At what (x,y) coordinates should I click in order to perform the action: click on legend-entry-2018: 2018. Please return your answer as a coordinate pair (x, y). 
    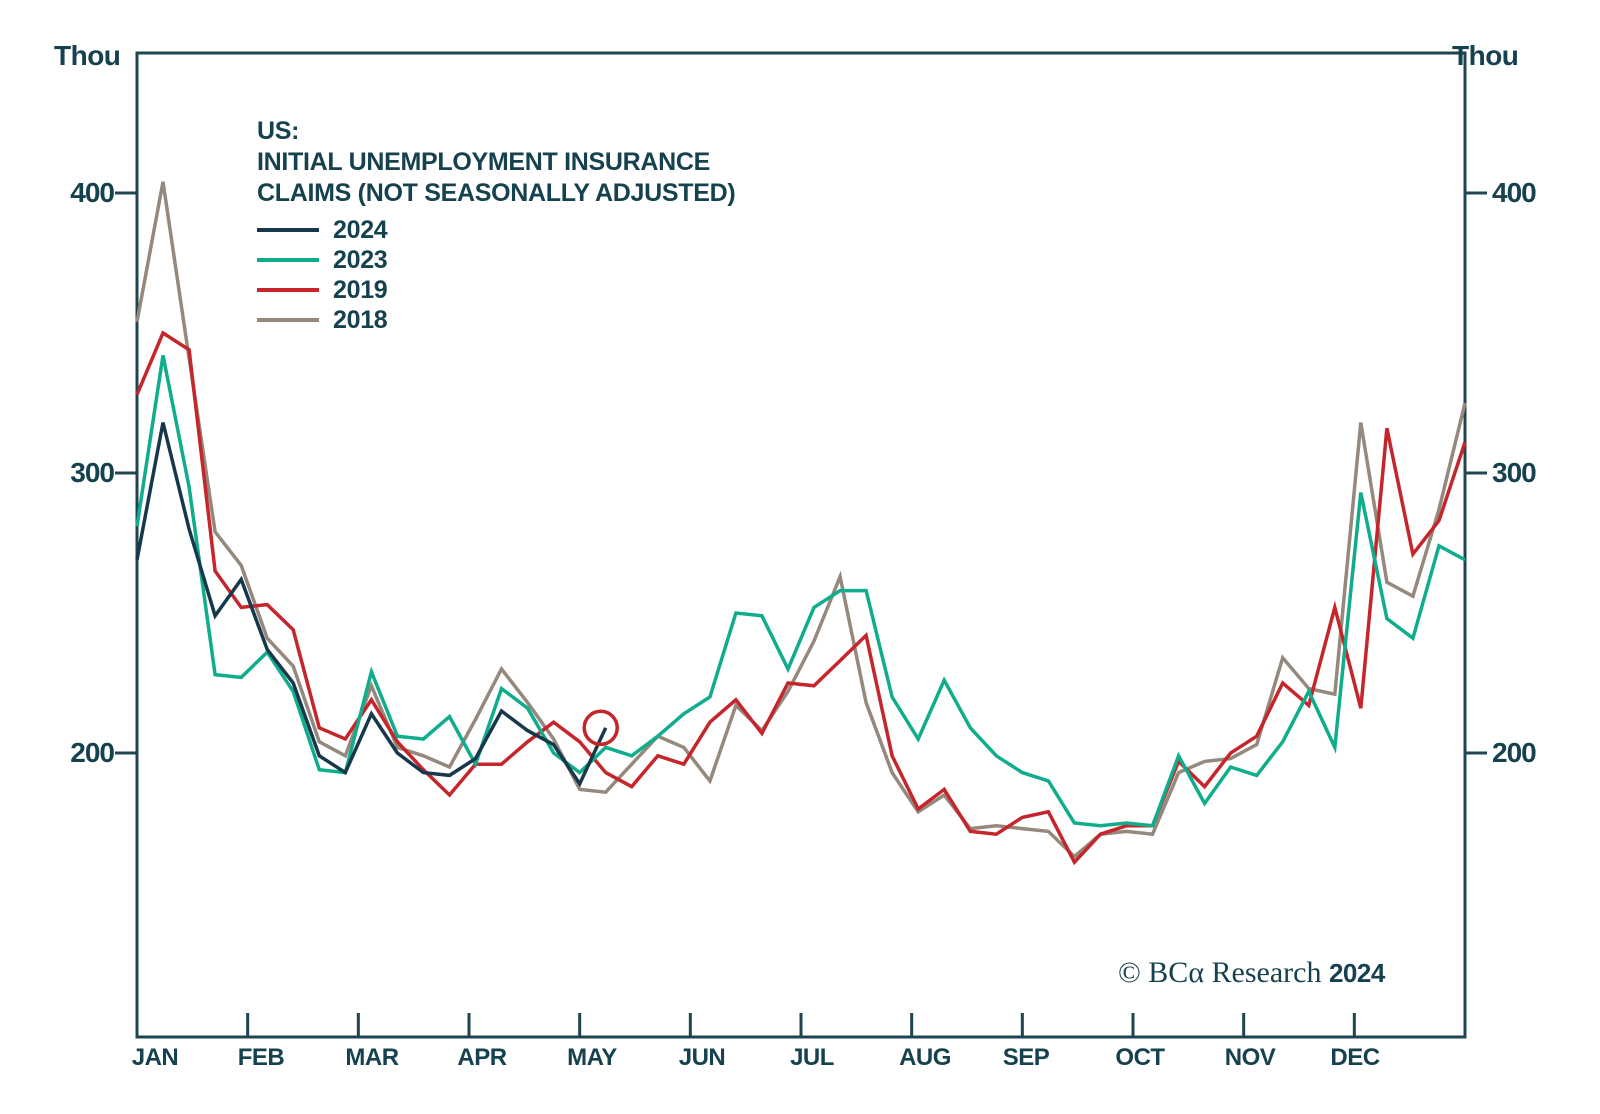
    Looking at the image, I should click on (496, 320).